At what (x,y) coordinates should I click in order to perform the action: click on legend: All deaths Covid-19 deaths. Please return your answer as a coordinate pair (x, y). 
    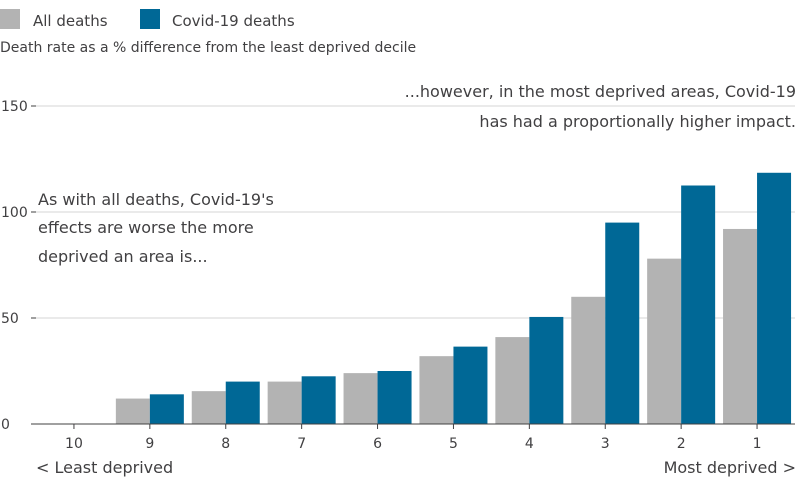
    Looking at the image, I should click on (147, 19).